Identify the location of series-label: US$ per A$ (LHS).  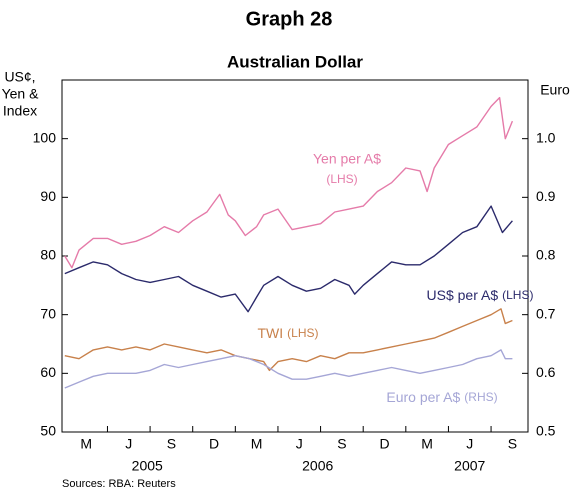
(480, 295).